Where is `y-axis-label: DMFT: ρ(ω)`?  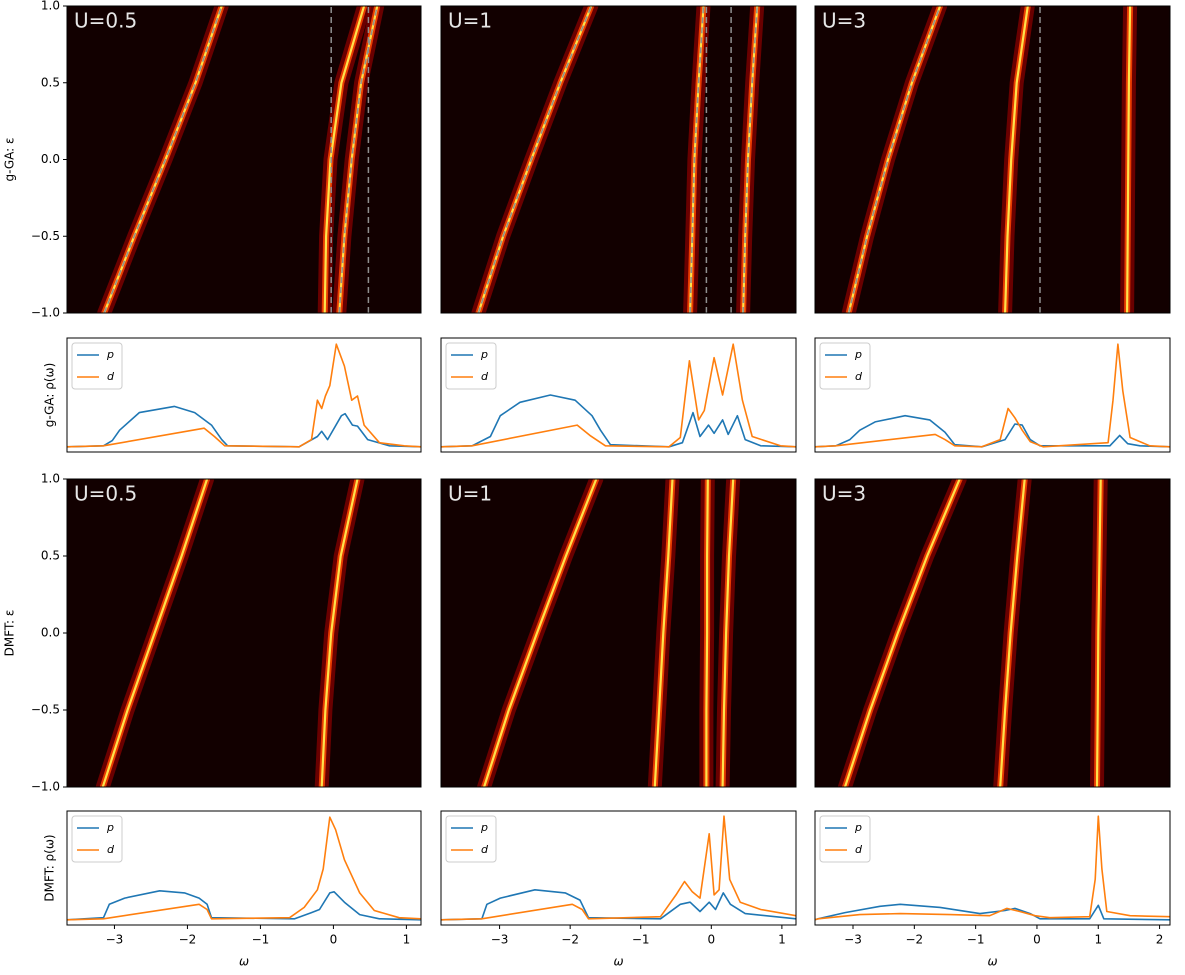
y-axis-label: DMFT: ρ(ω) is located at coordinates (50, 867).